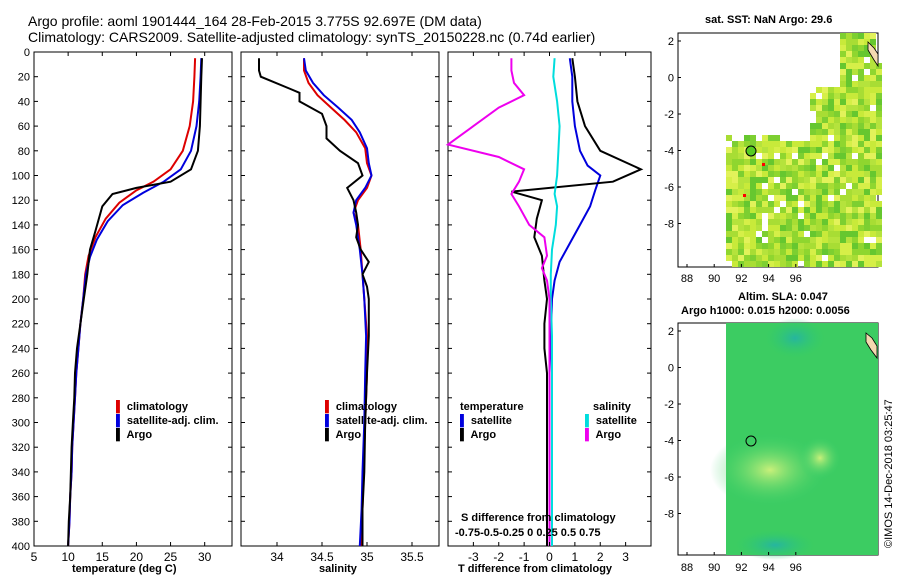  I want to click on difference-legend-t: temperature ▌ satellite ▌ Argo, so click(492, 421).